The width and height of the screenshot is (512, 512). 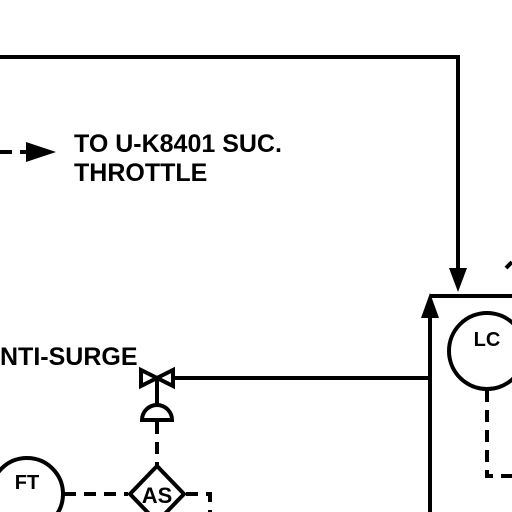 What do you see at coordinates (199, 502) in the screenshot?
I see `signal-line-as-right` at bounding box center [199, 502].